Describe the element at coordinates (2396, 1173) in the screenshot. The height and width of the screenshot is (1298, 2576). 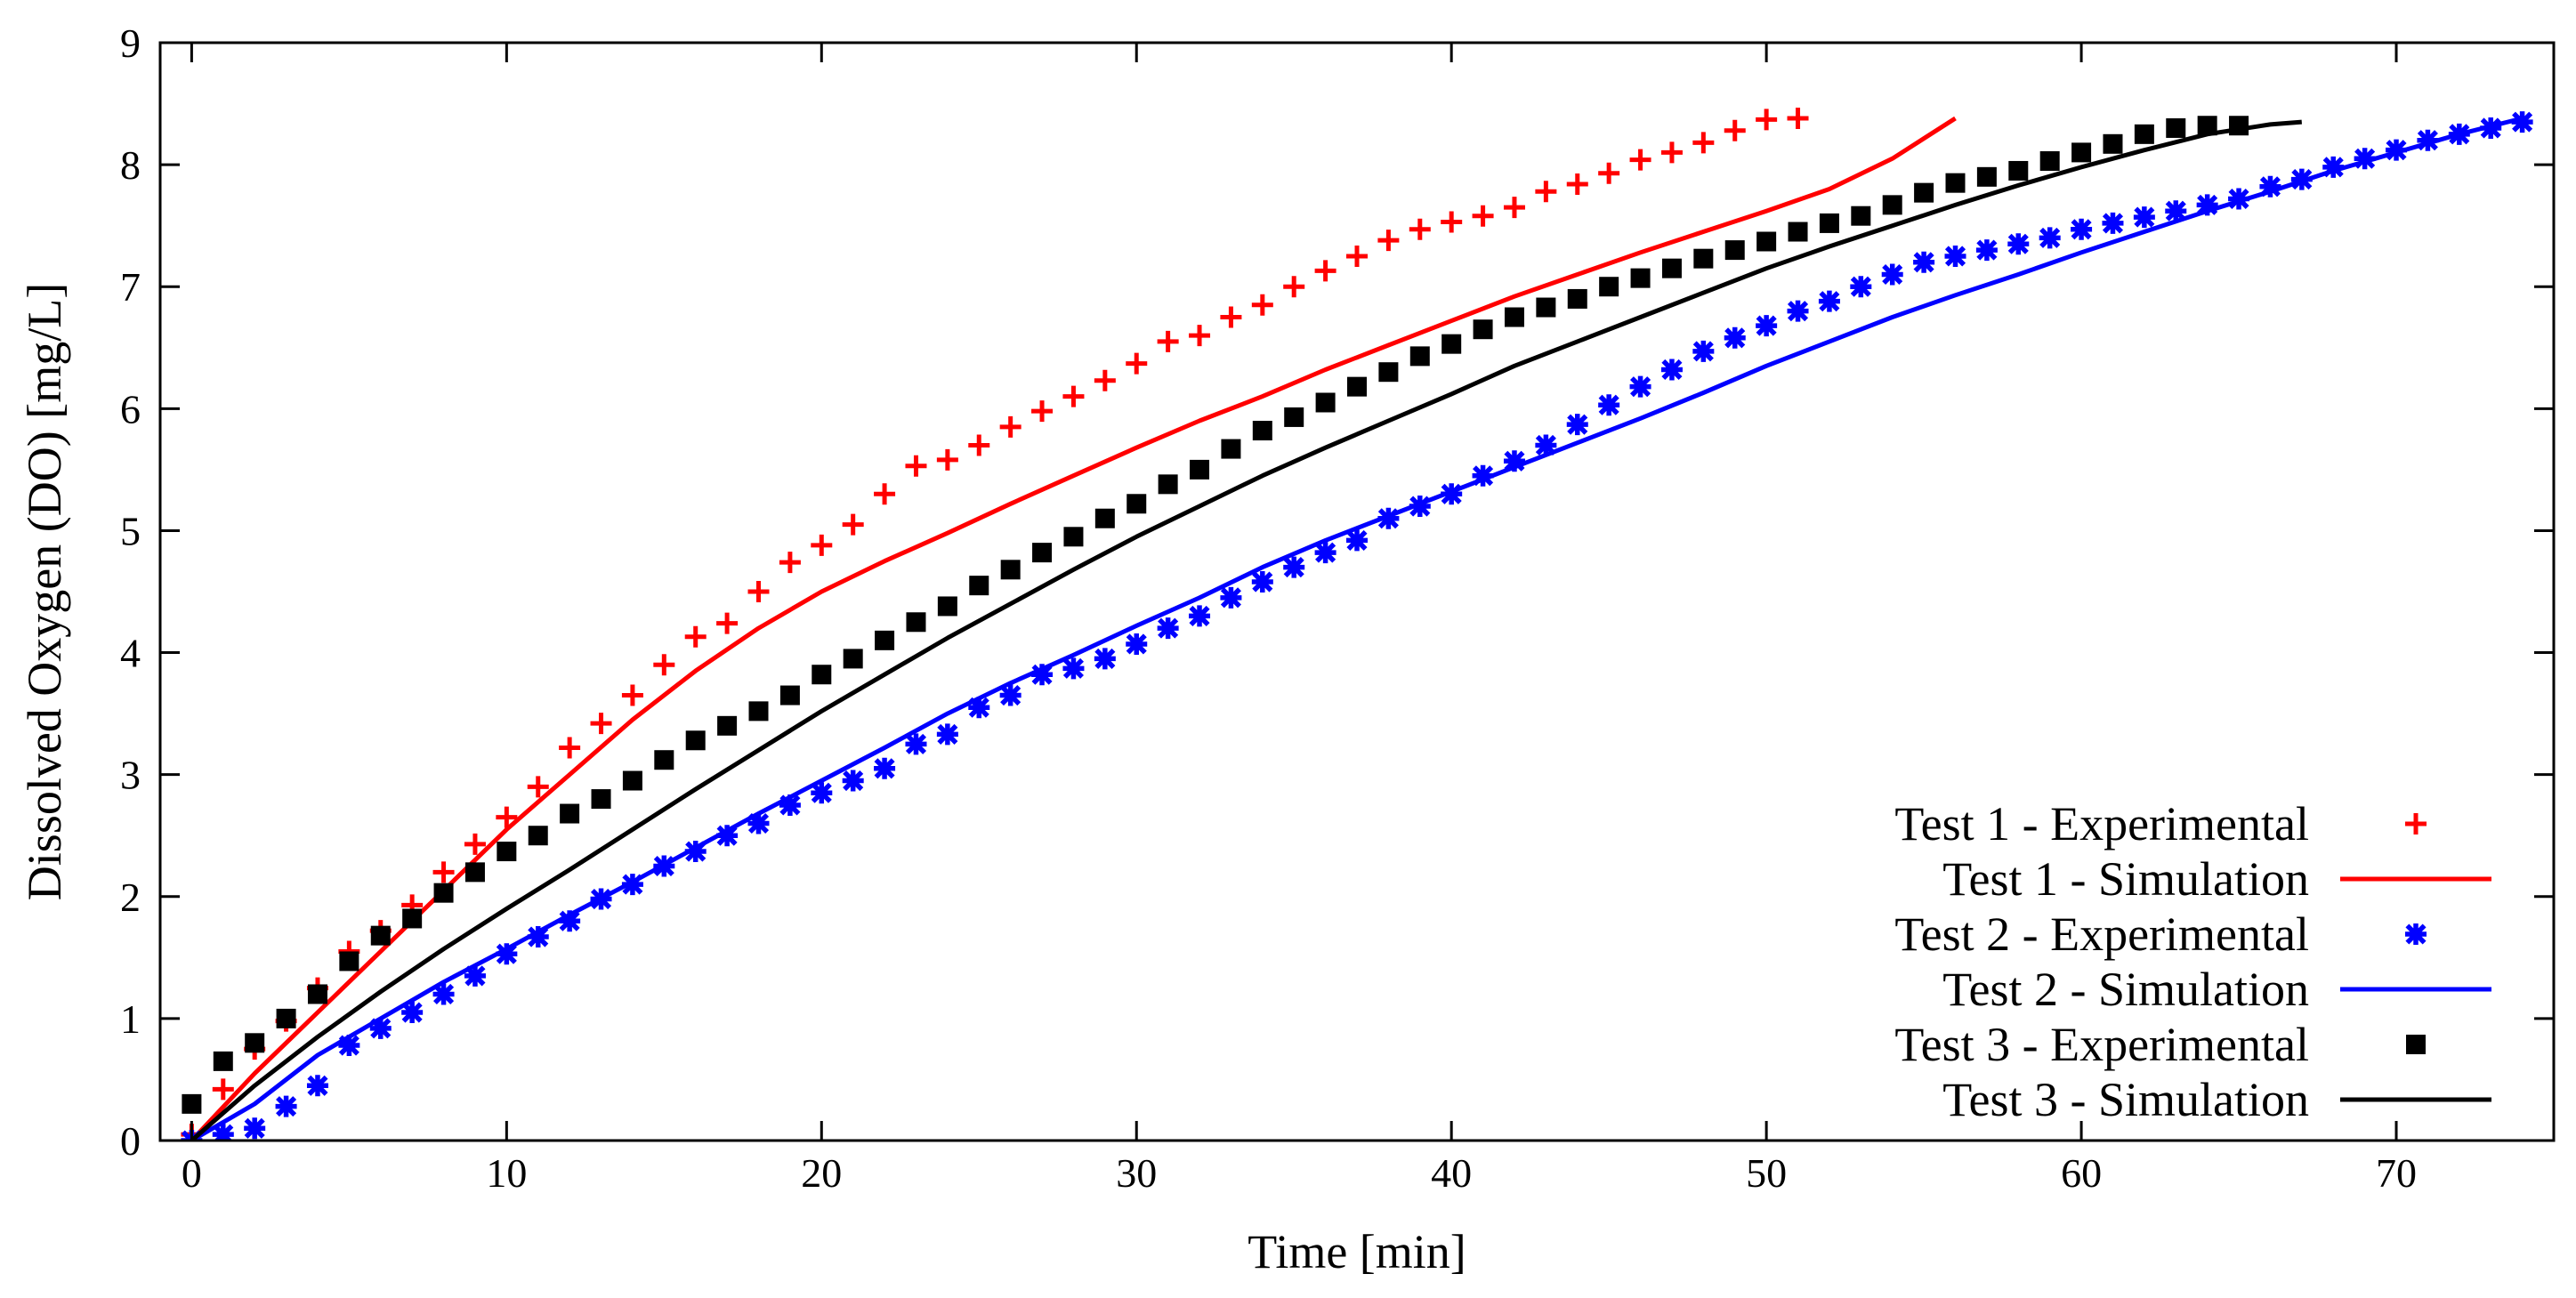
I see `x-tick-label: 70` at that location.